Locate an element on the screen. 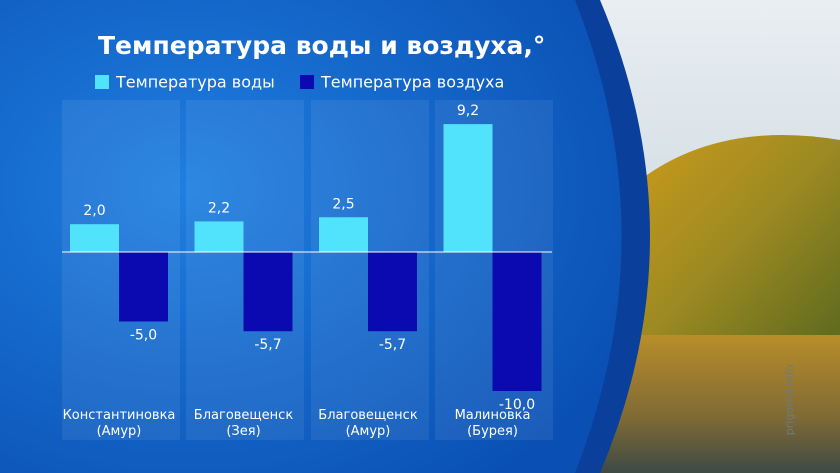  photo-hill is located at coordinates (740, 237).